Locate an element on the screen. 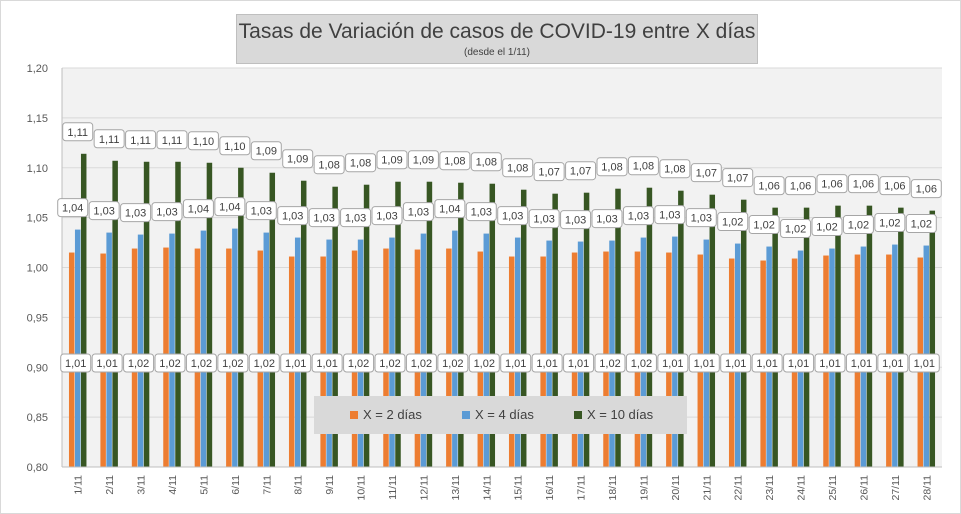  legend-box is located at coordinates (500, 415).